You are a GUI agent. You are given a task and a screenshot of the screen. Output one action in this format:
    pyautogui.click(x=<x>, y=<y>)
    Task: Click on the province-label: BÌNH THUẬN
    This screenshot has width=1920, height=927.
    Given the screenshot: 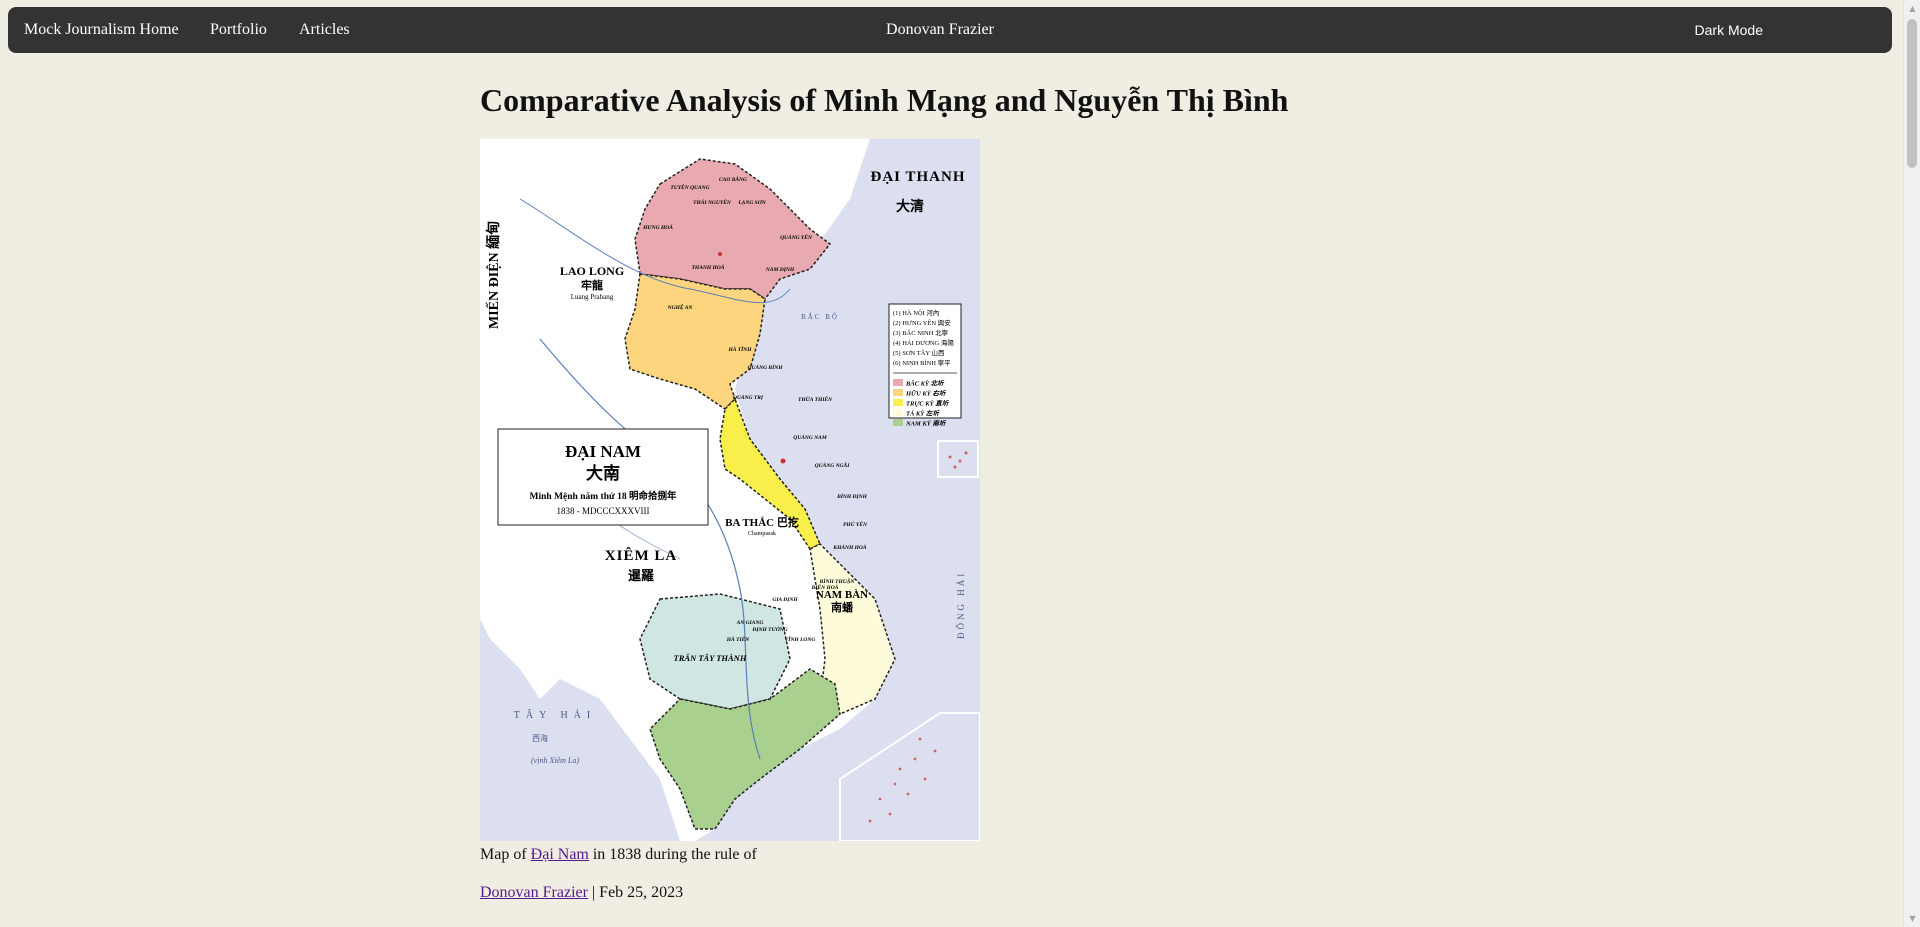 What is the action you would take?
    pyautogui.click(x=837, y=581)
    